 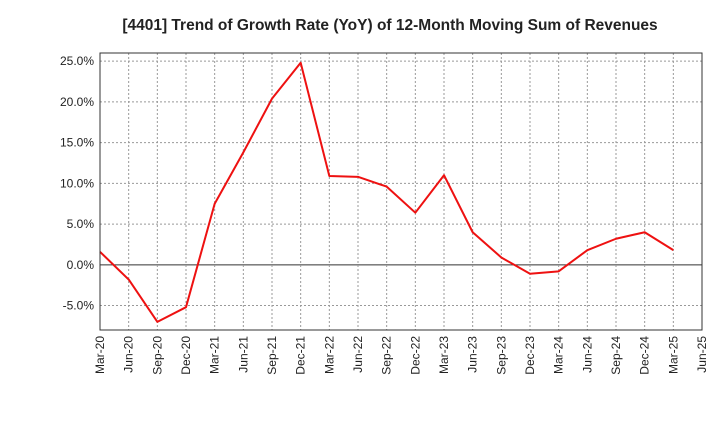 What do you see at coordinates (186, 355) in the screenshot?
I see `x-tick-label: Dec-20` at bounding box center [186, 355].